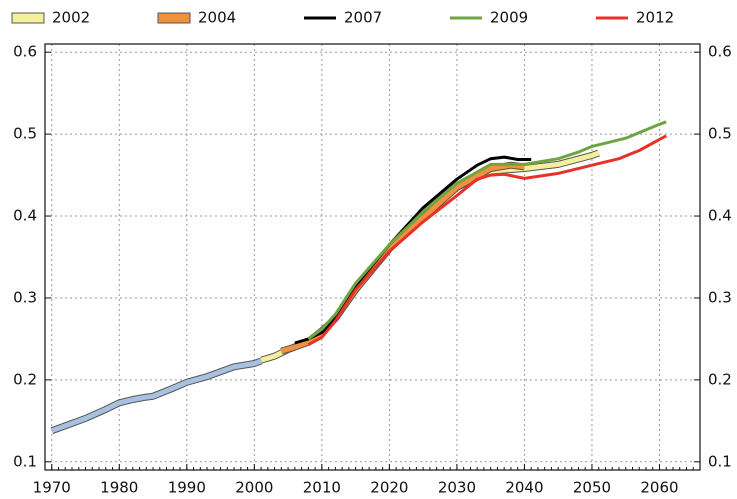 The width and height of the screenshot is (737, 499). What do you see at coordinates (254, 488) in the screenshot?
I see `x-tick-label: 2000` at bounding box center [254, 488].